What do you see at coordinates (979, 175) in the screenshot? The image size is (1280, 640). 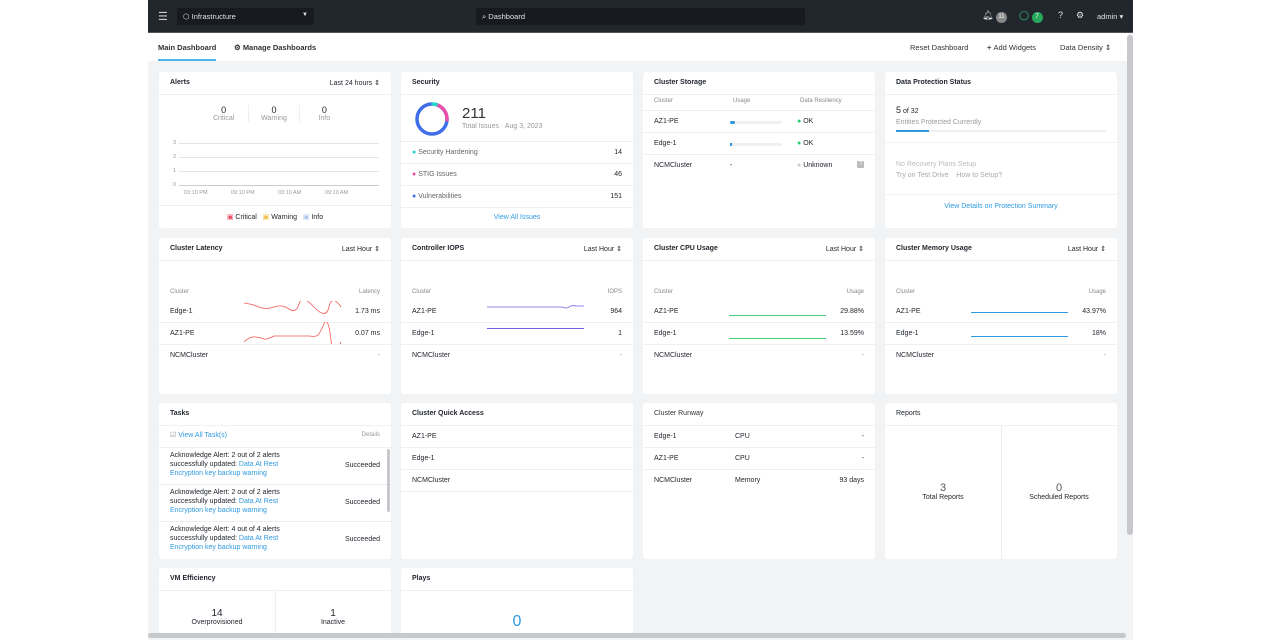 I see `how-to-setup-link: How to Setup?` at bounding box center [979, 175].